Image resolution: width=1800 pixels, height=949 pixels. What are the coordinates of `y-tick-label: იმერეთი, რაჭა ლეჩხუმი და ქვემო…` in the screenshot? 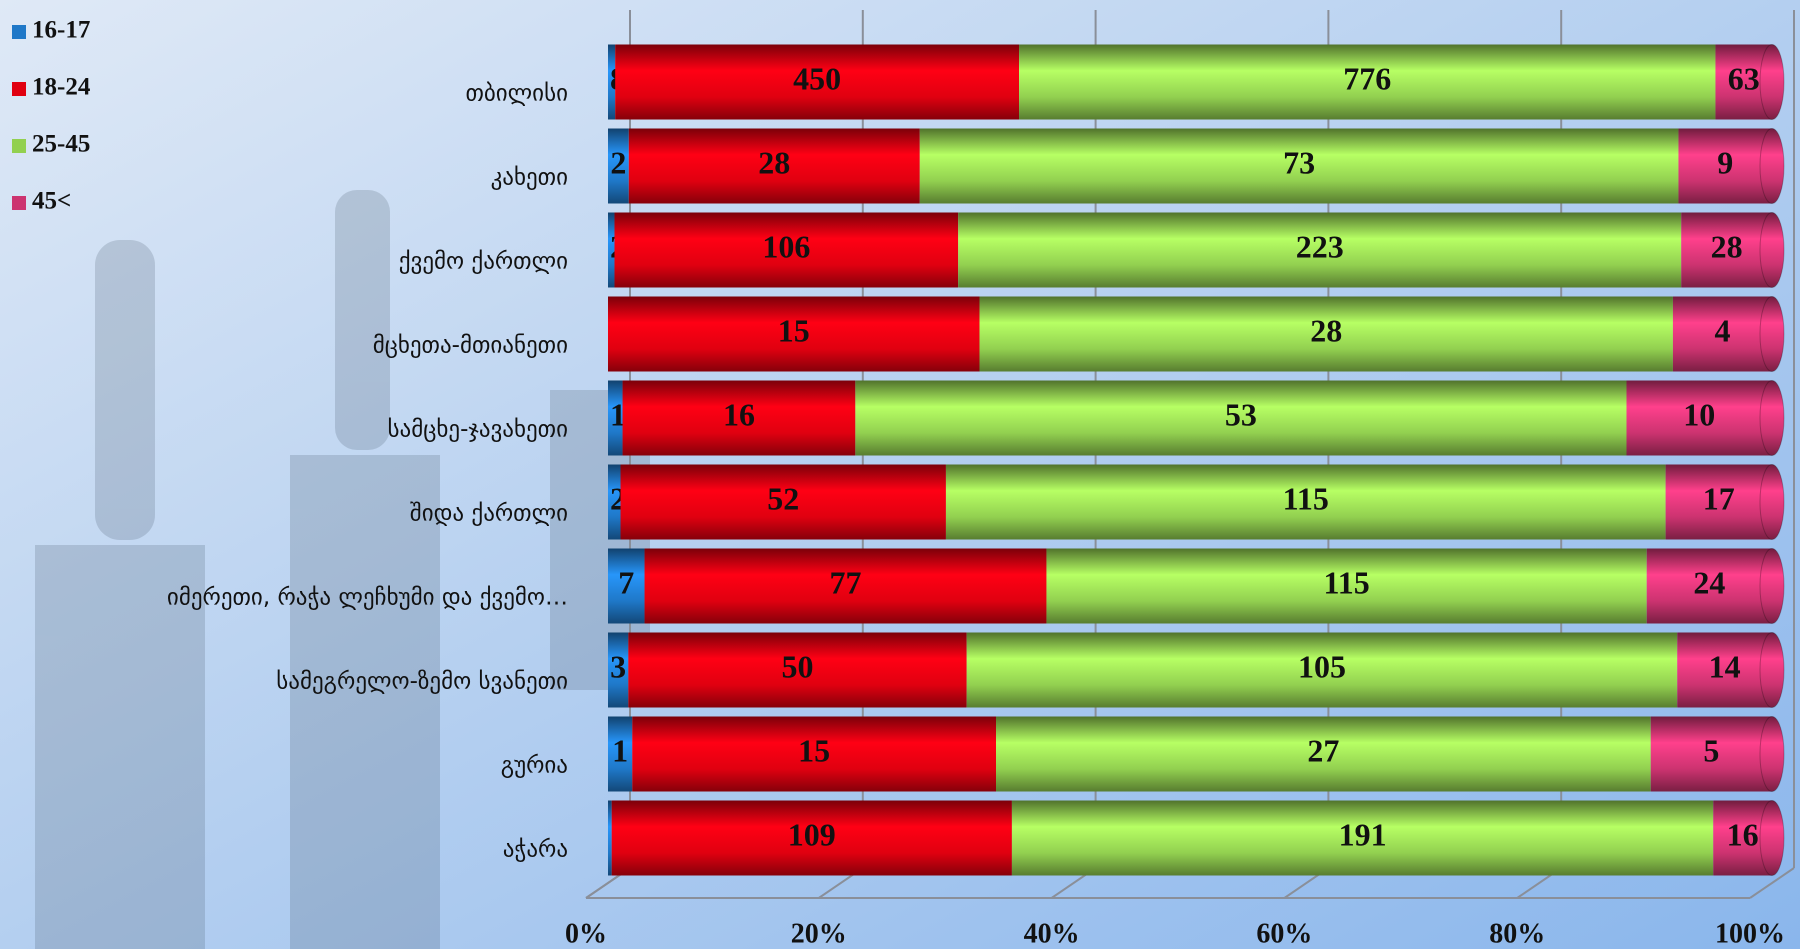 It's located at (367, 598).